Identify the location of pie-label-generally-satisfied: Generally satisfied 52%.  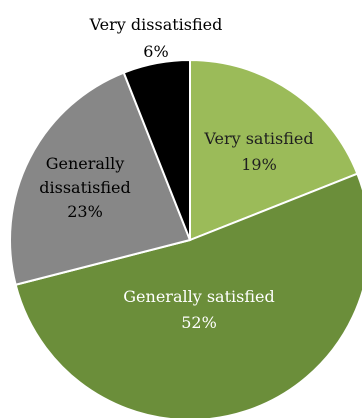
(198, 309).